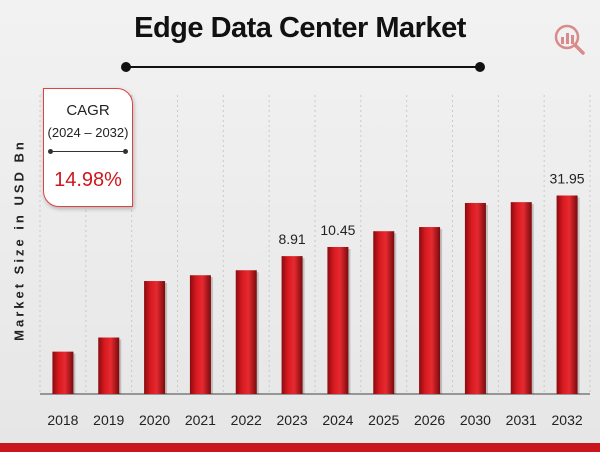 The height and width of the screenshot is (452, 600). What do you see at coordinates (50, 151) in the screenshot?
I see `cagr-divider-left-dot` at bounding box center [50, 151].